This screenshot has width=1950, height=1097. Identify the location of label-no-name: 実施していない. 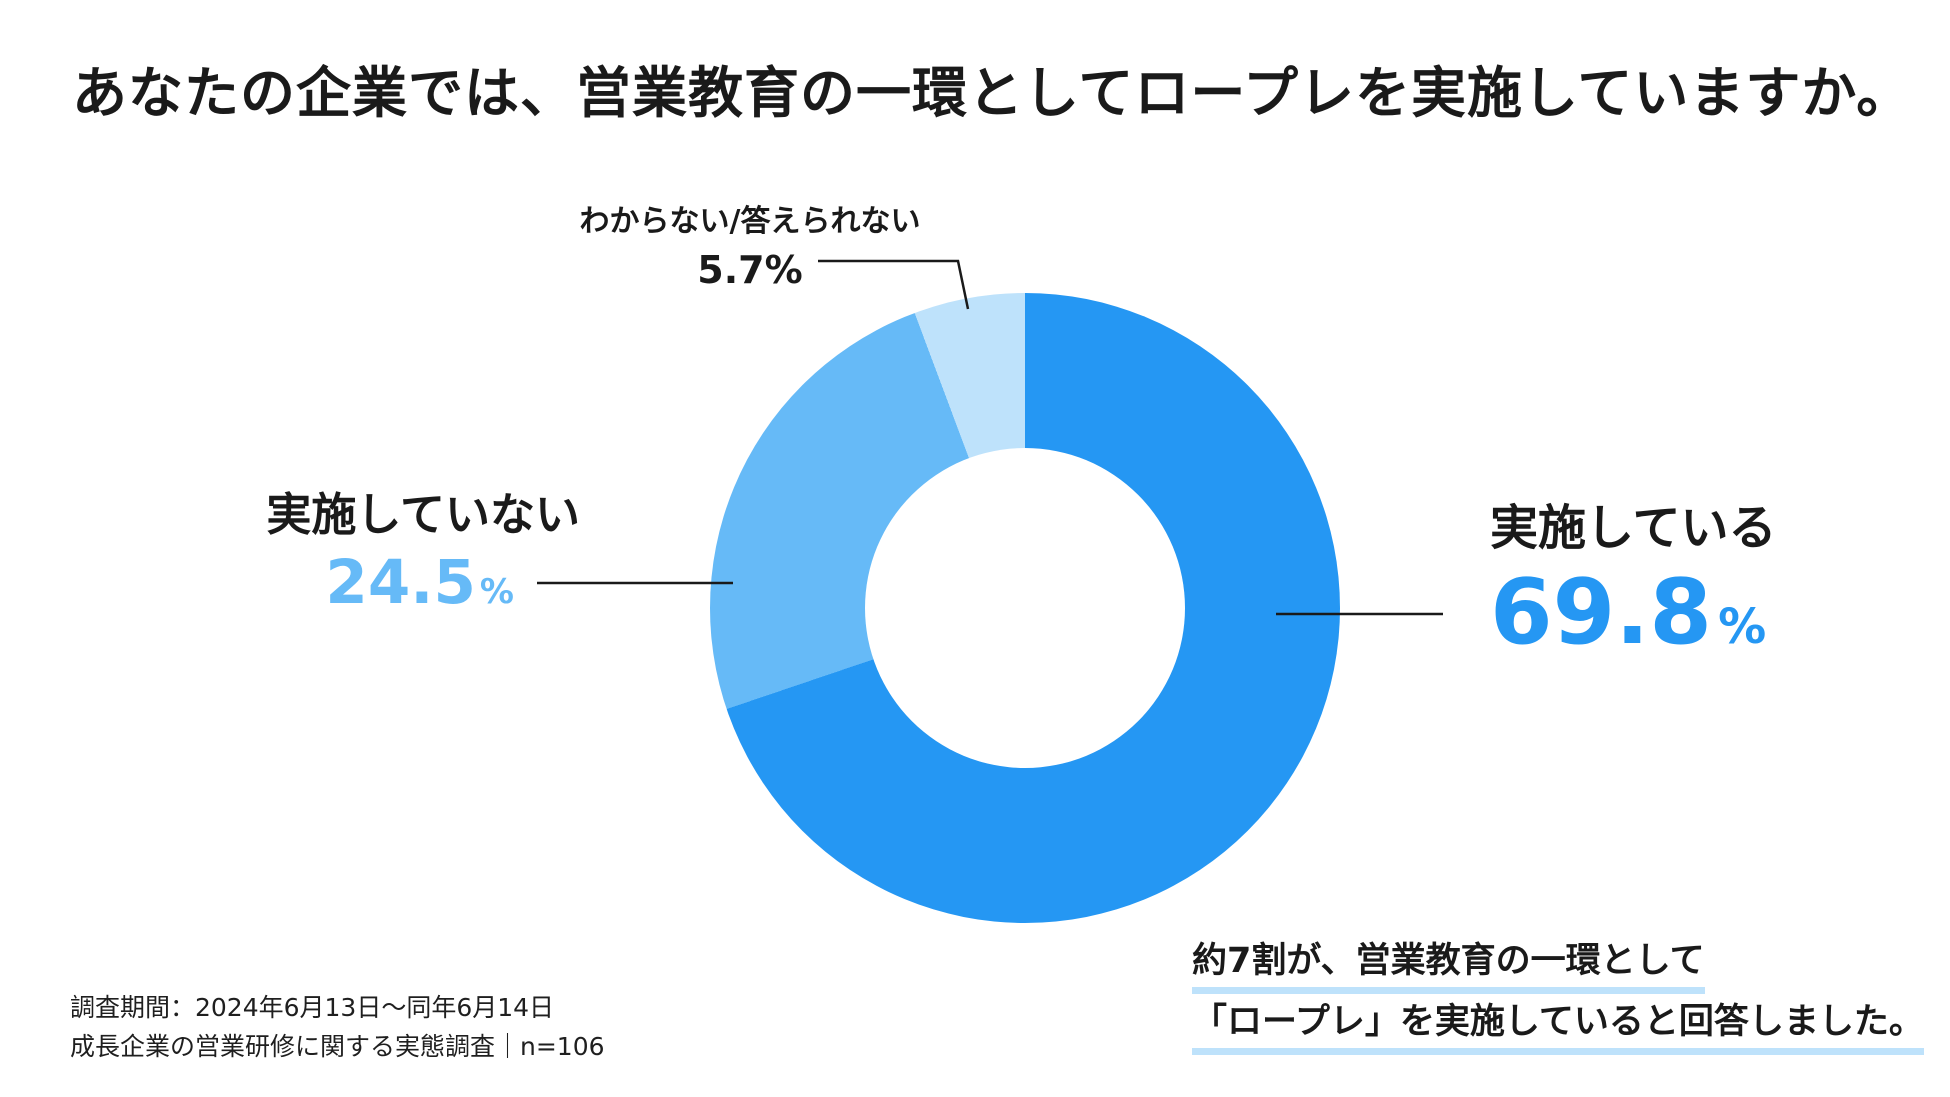
(423, 514).